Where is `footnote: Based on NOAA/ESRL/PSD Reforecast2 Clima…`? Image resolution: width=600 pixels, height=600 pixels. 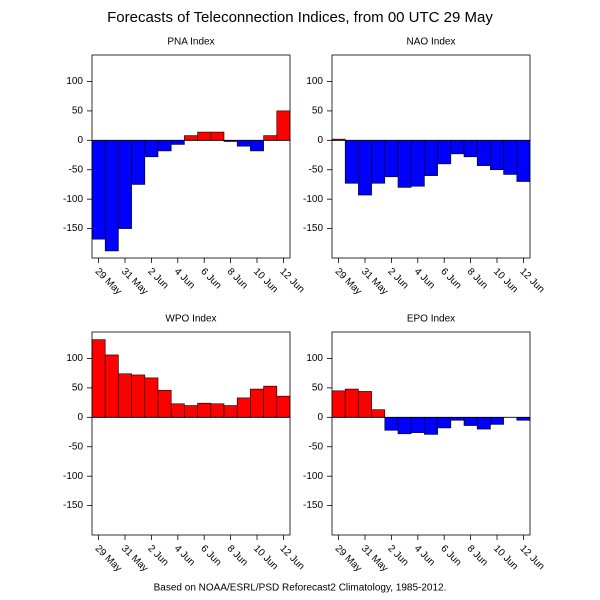 footnote: Based on NOAA/ESRL/PSD Reforecast2 Clima… is located at coordinates (300, 588).